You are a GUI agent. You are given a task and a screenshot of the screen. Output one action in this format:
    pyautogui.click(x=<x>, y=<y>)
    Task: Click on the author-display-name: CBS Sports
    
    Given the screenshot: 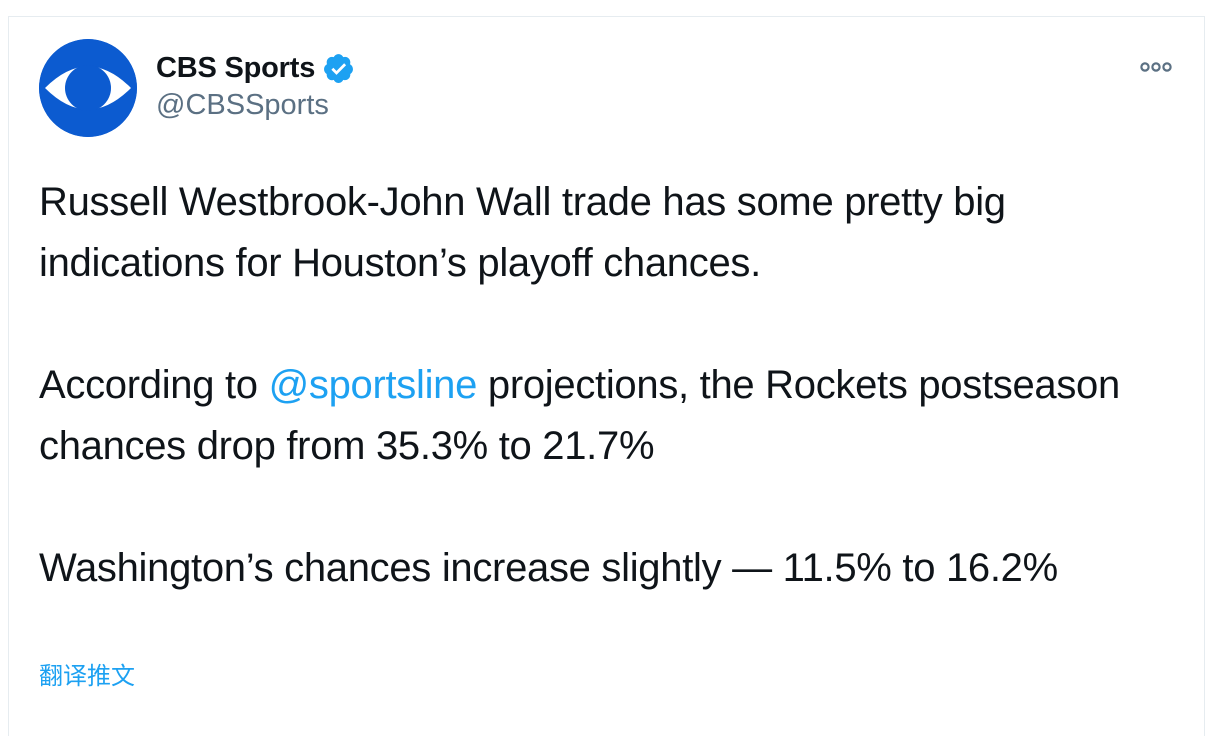 What is the action you would take?
    pyautogui.click(x=236, y=67)
    